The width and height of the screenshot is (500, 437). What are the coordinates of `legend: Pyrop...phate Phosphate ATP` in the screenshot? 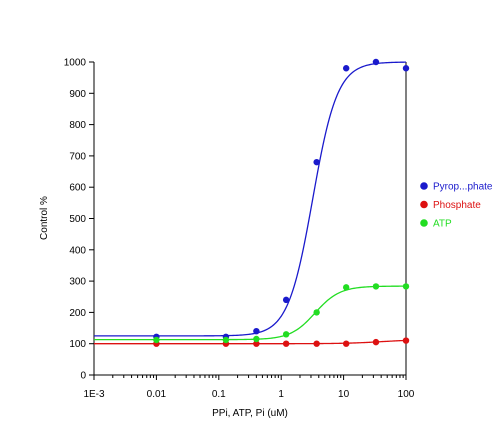 It's located at (456, 206).